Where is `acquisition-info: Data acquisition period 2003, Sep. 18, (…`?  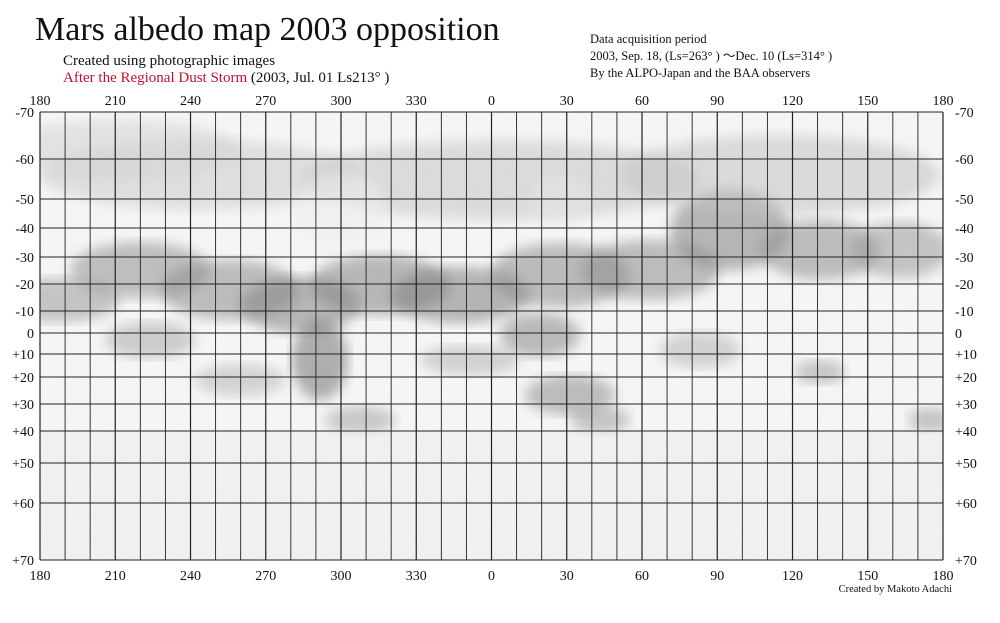
acquisition-info: Data acquisition period 2003, Sep. 18, (… is located at coordinates (711, 56).